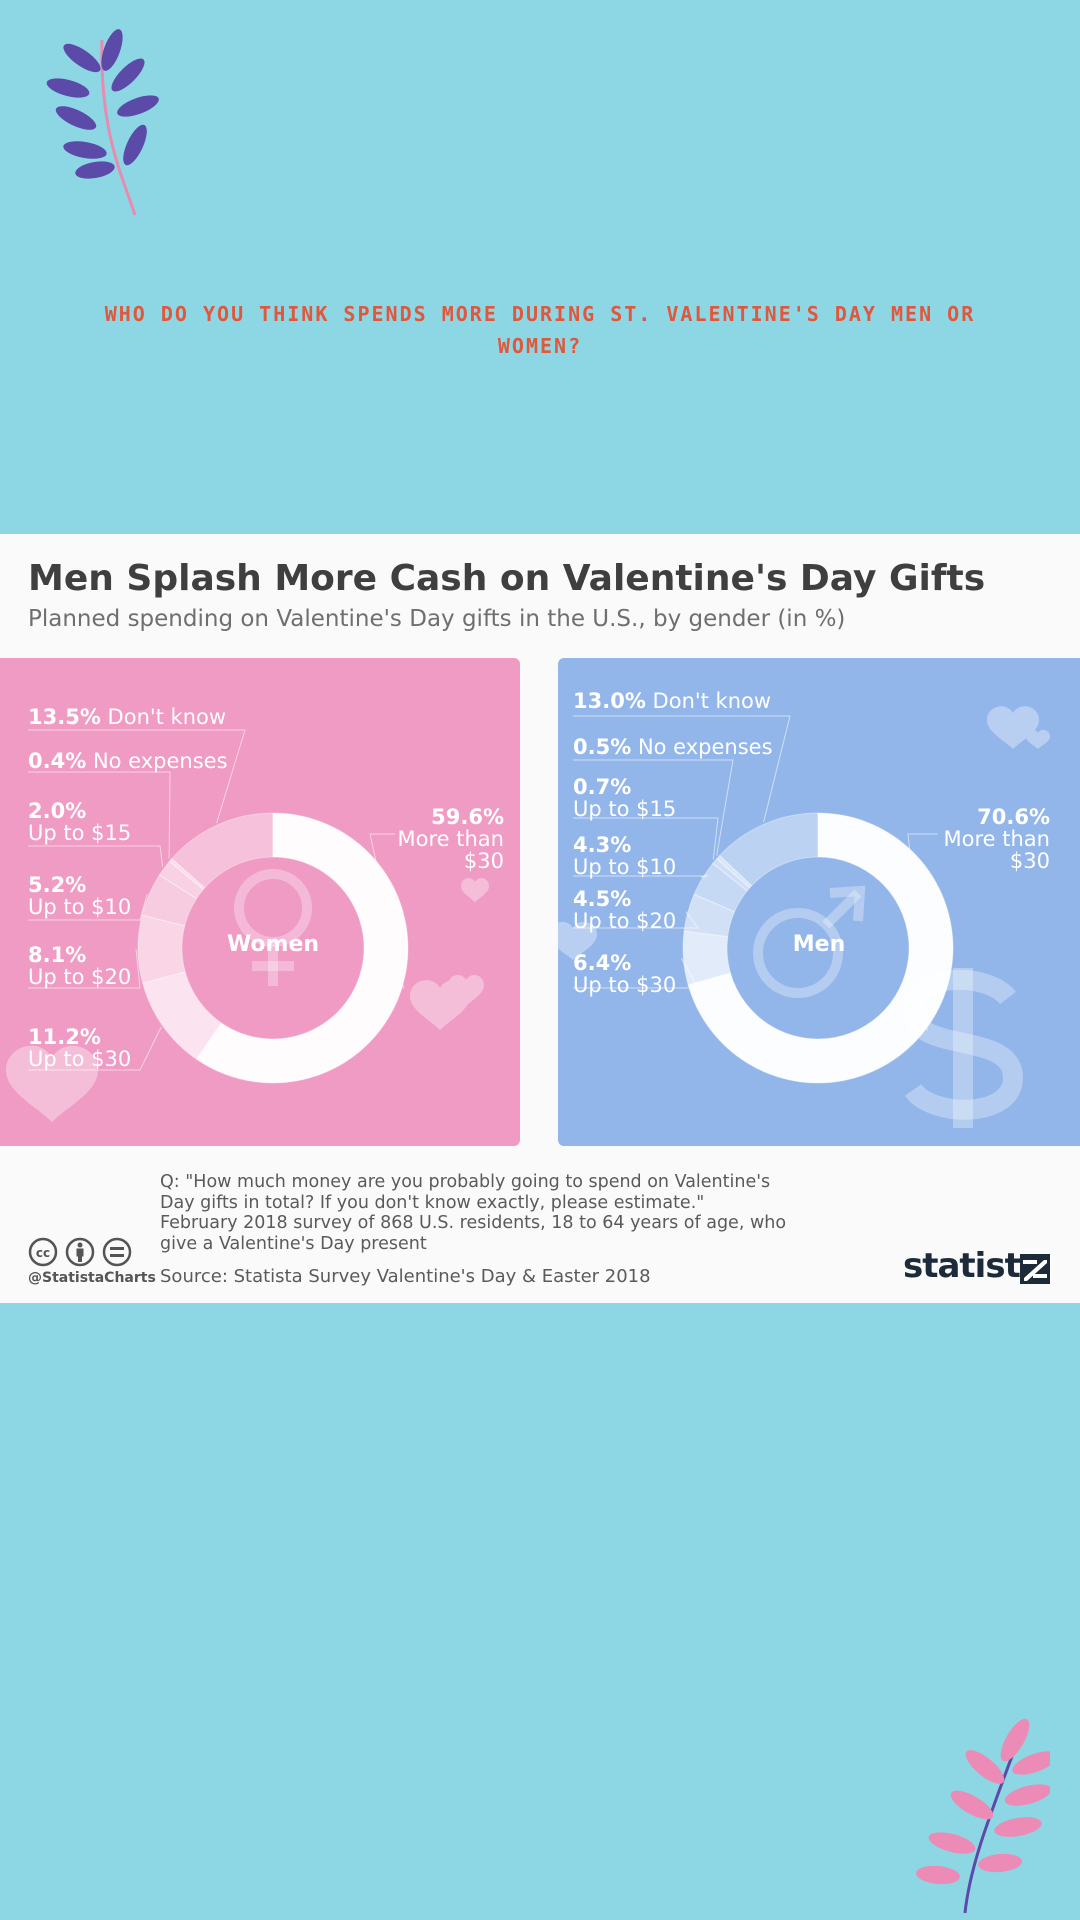 The height and width of the screenshot is (1920, 1080). I want to click on men-label-up-to-10: 4.3% Up to $10, so click(625, 856).